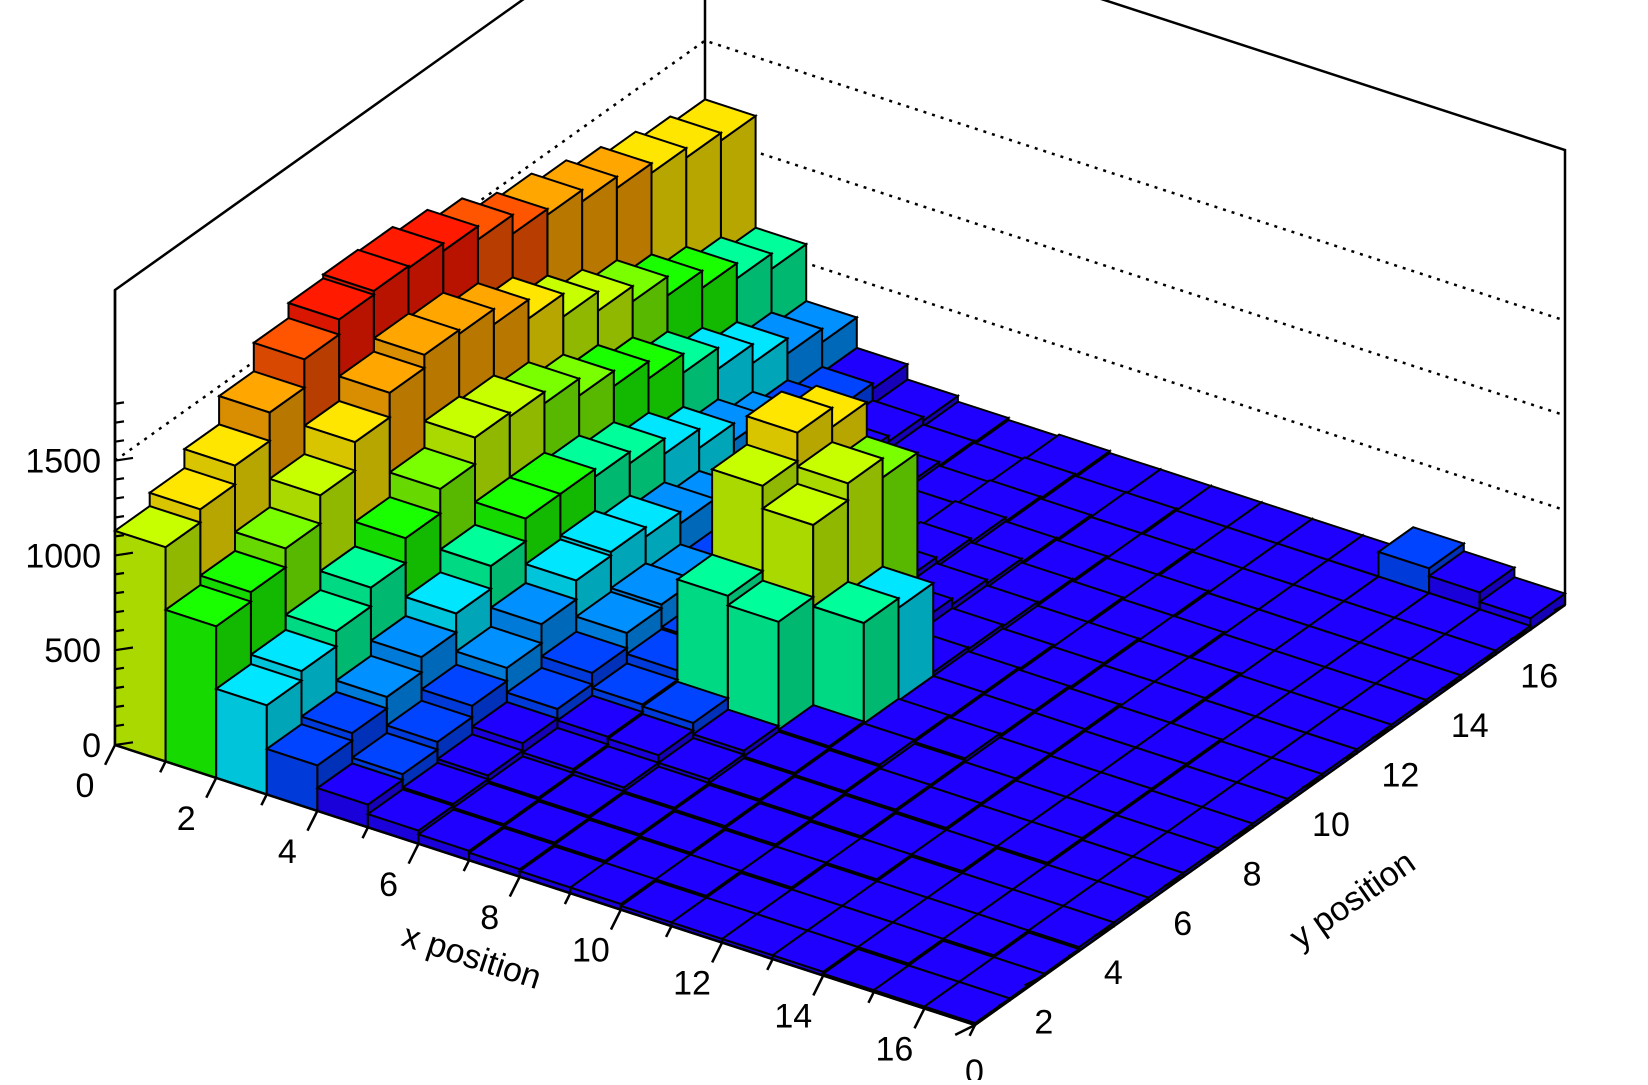 This screenshot has width=1648, height=1085. I want to click on x-tick-label: 14, so click(793, 1017).